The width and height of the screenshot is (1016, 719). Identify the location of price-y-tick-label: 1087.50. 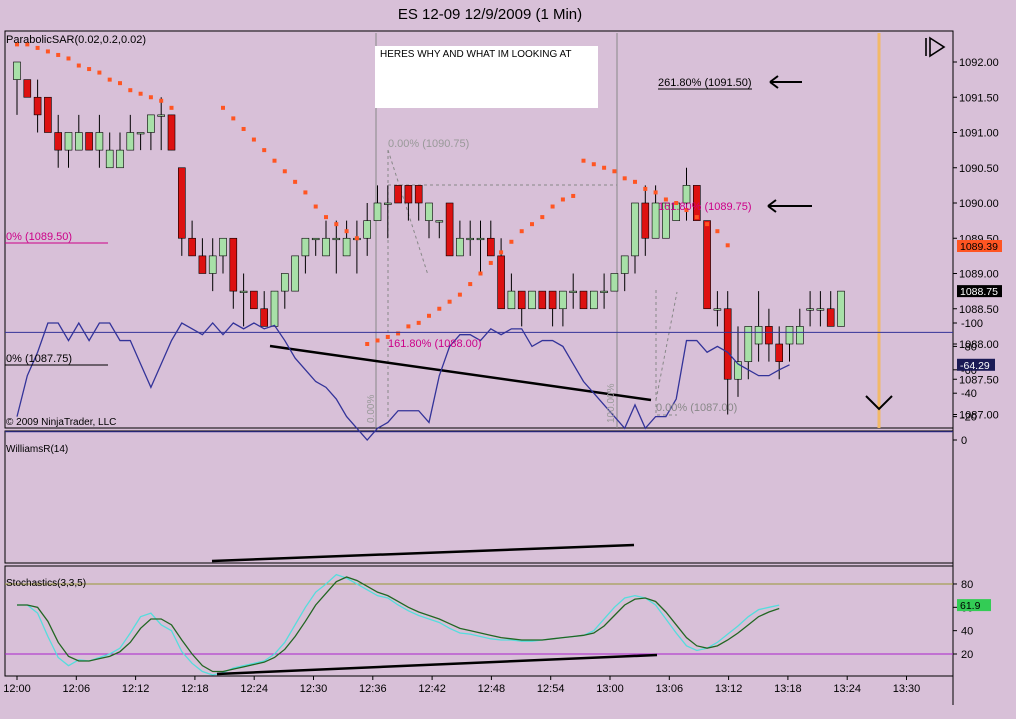
(979, 380).